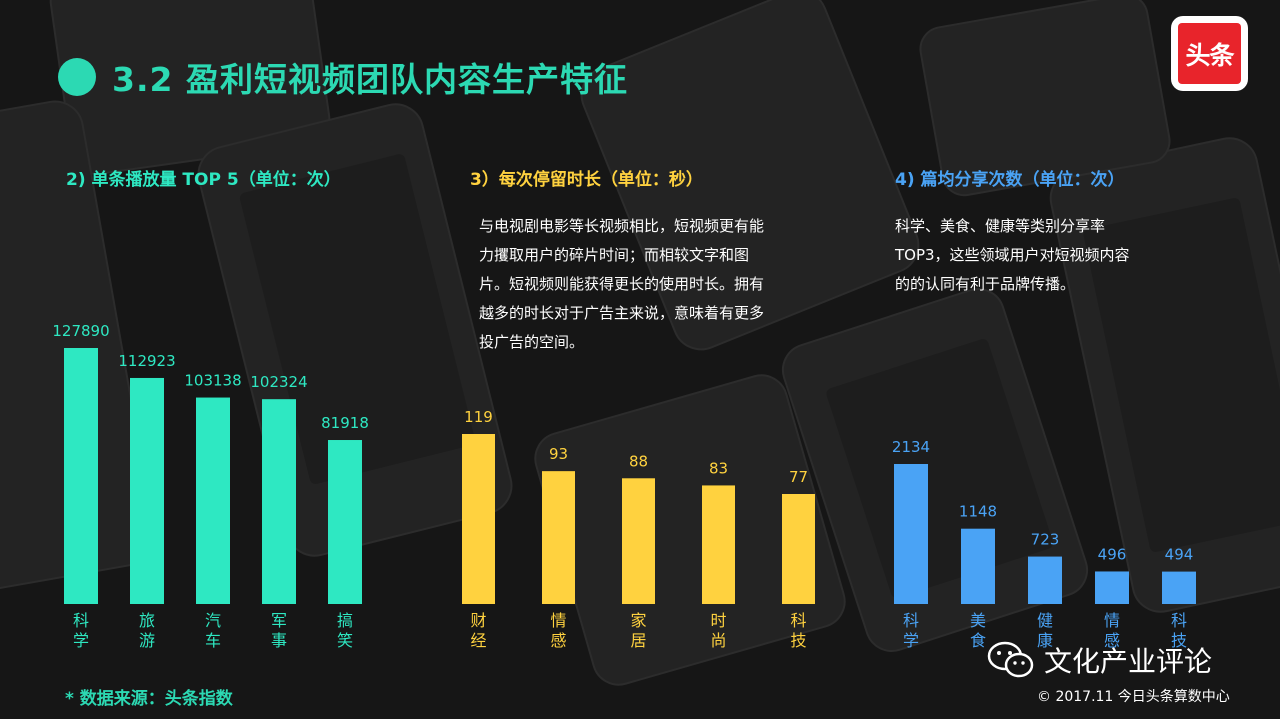  I want to click on page-title-row: 3.2 盈利短视频团队内容生产特征, so click(343, 77).